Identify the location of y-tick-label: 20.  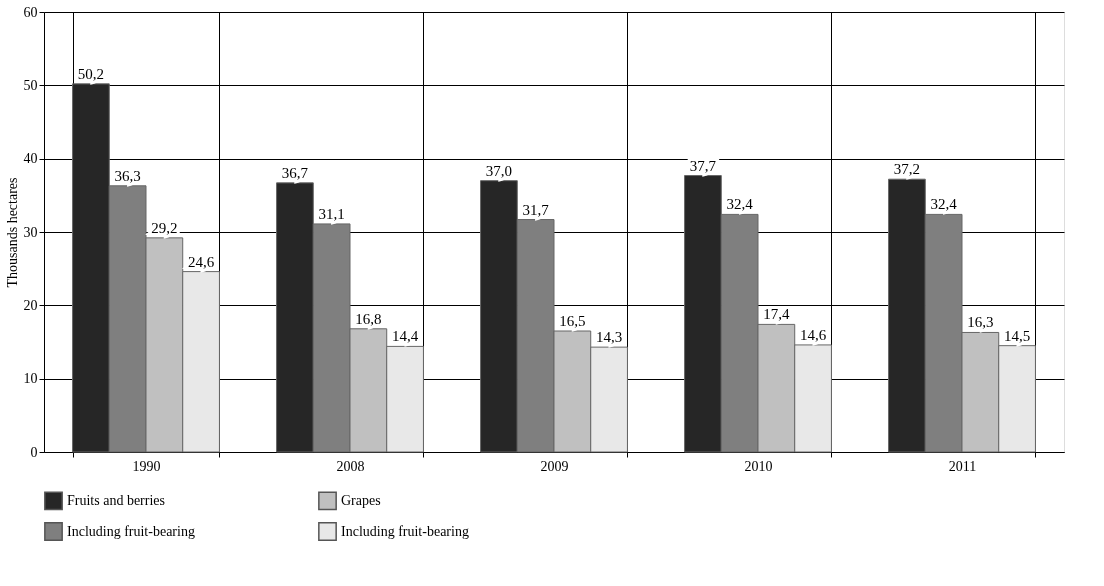
(30, 305).